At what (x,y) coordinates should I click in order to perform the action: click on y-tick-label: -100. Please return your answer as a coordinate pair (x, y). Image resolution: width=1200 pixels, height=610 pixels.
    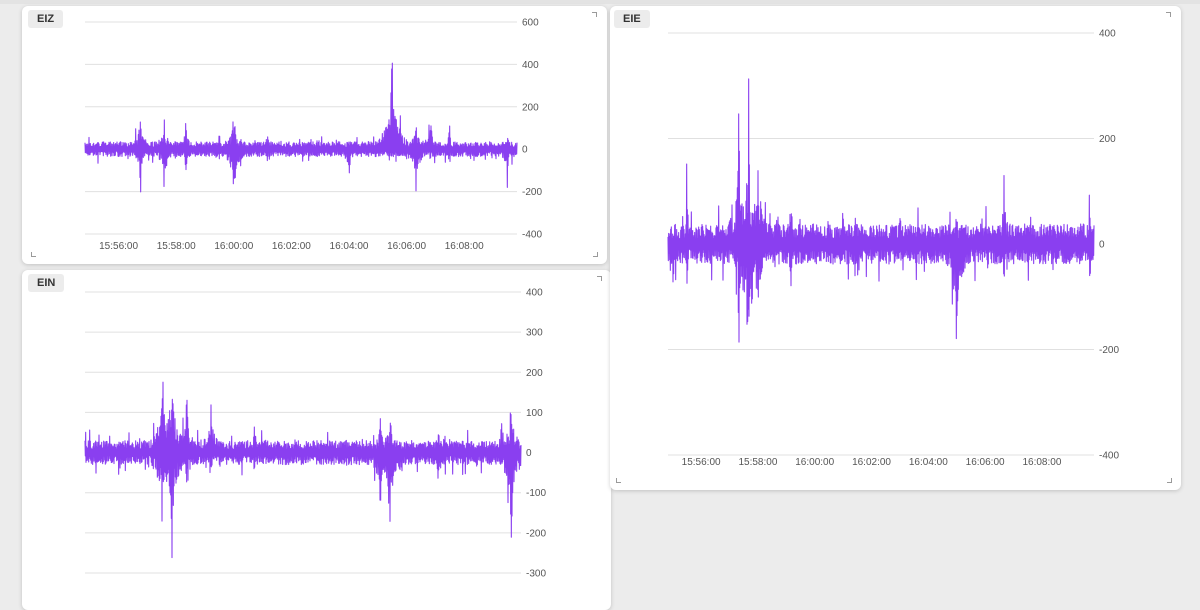
    Looking at the image, I should click on (536, 493).